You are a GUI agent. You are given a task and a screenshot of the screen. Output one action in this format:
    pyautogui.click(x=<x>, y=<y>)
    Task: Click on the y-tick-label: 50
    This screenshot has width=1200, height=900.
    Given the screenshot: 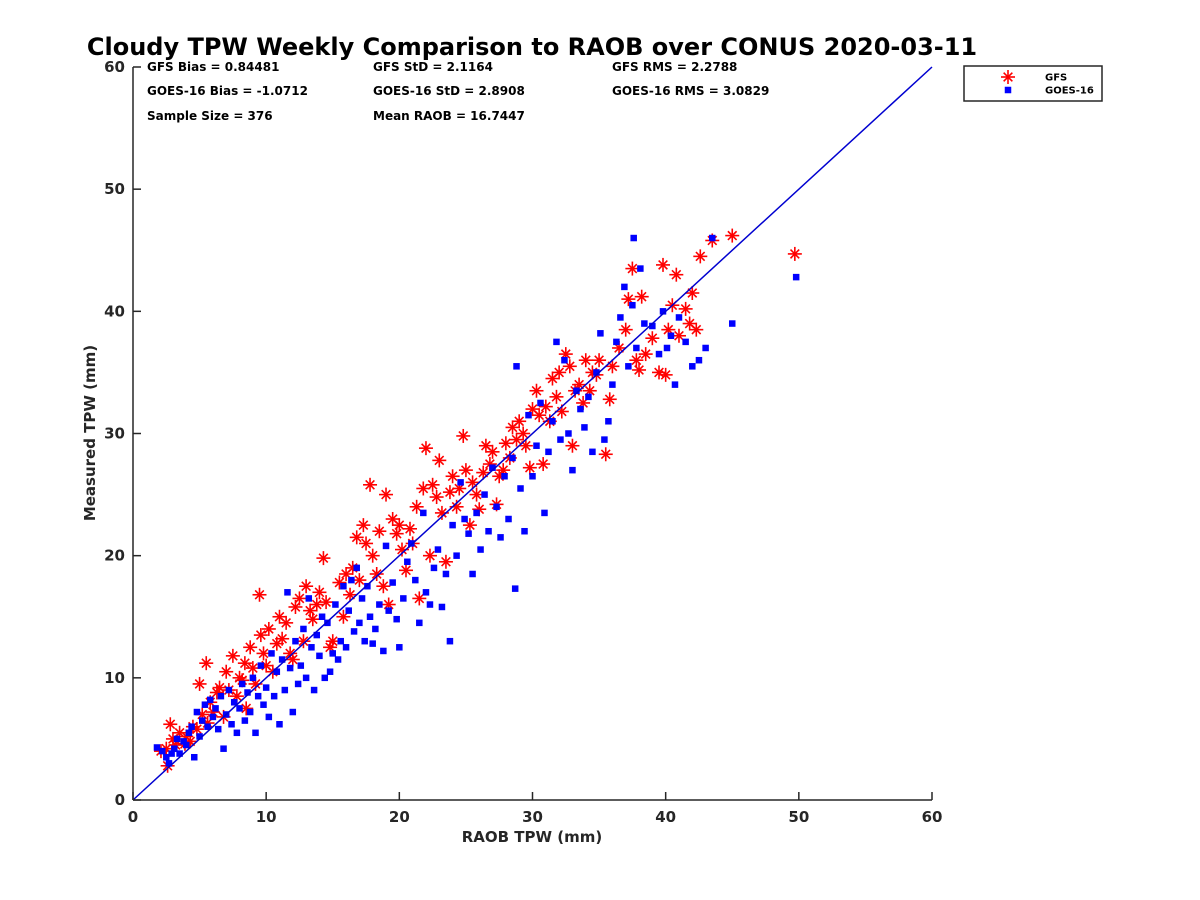 What is the action you would take?
    pyautogui.click(x=114, y=189)
    